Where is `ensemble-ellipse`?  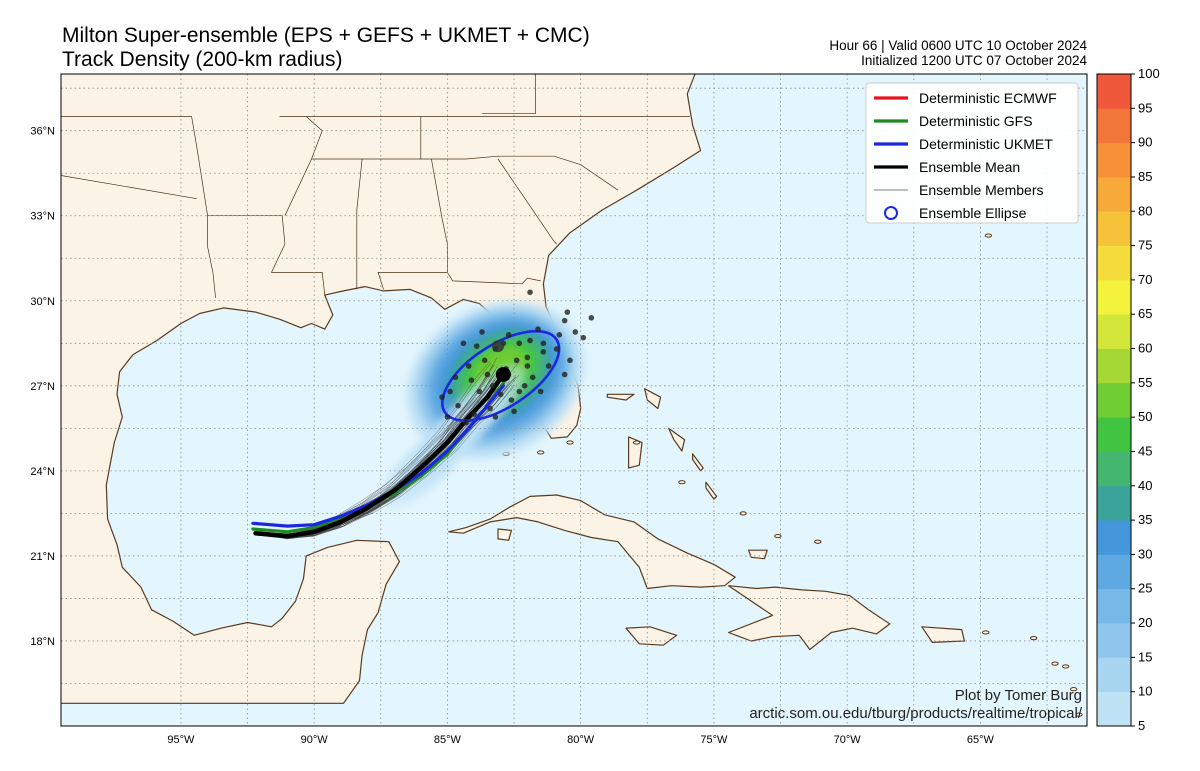
ensemble-ellipse is located at coordinates (501, 375).